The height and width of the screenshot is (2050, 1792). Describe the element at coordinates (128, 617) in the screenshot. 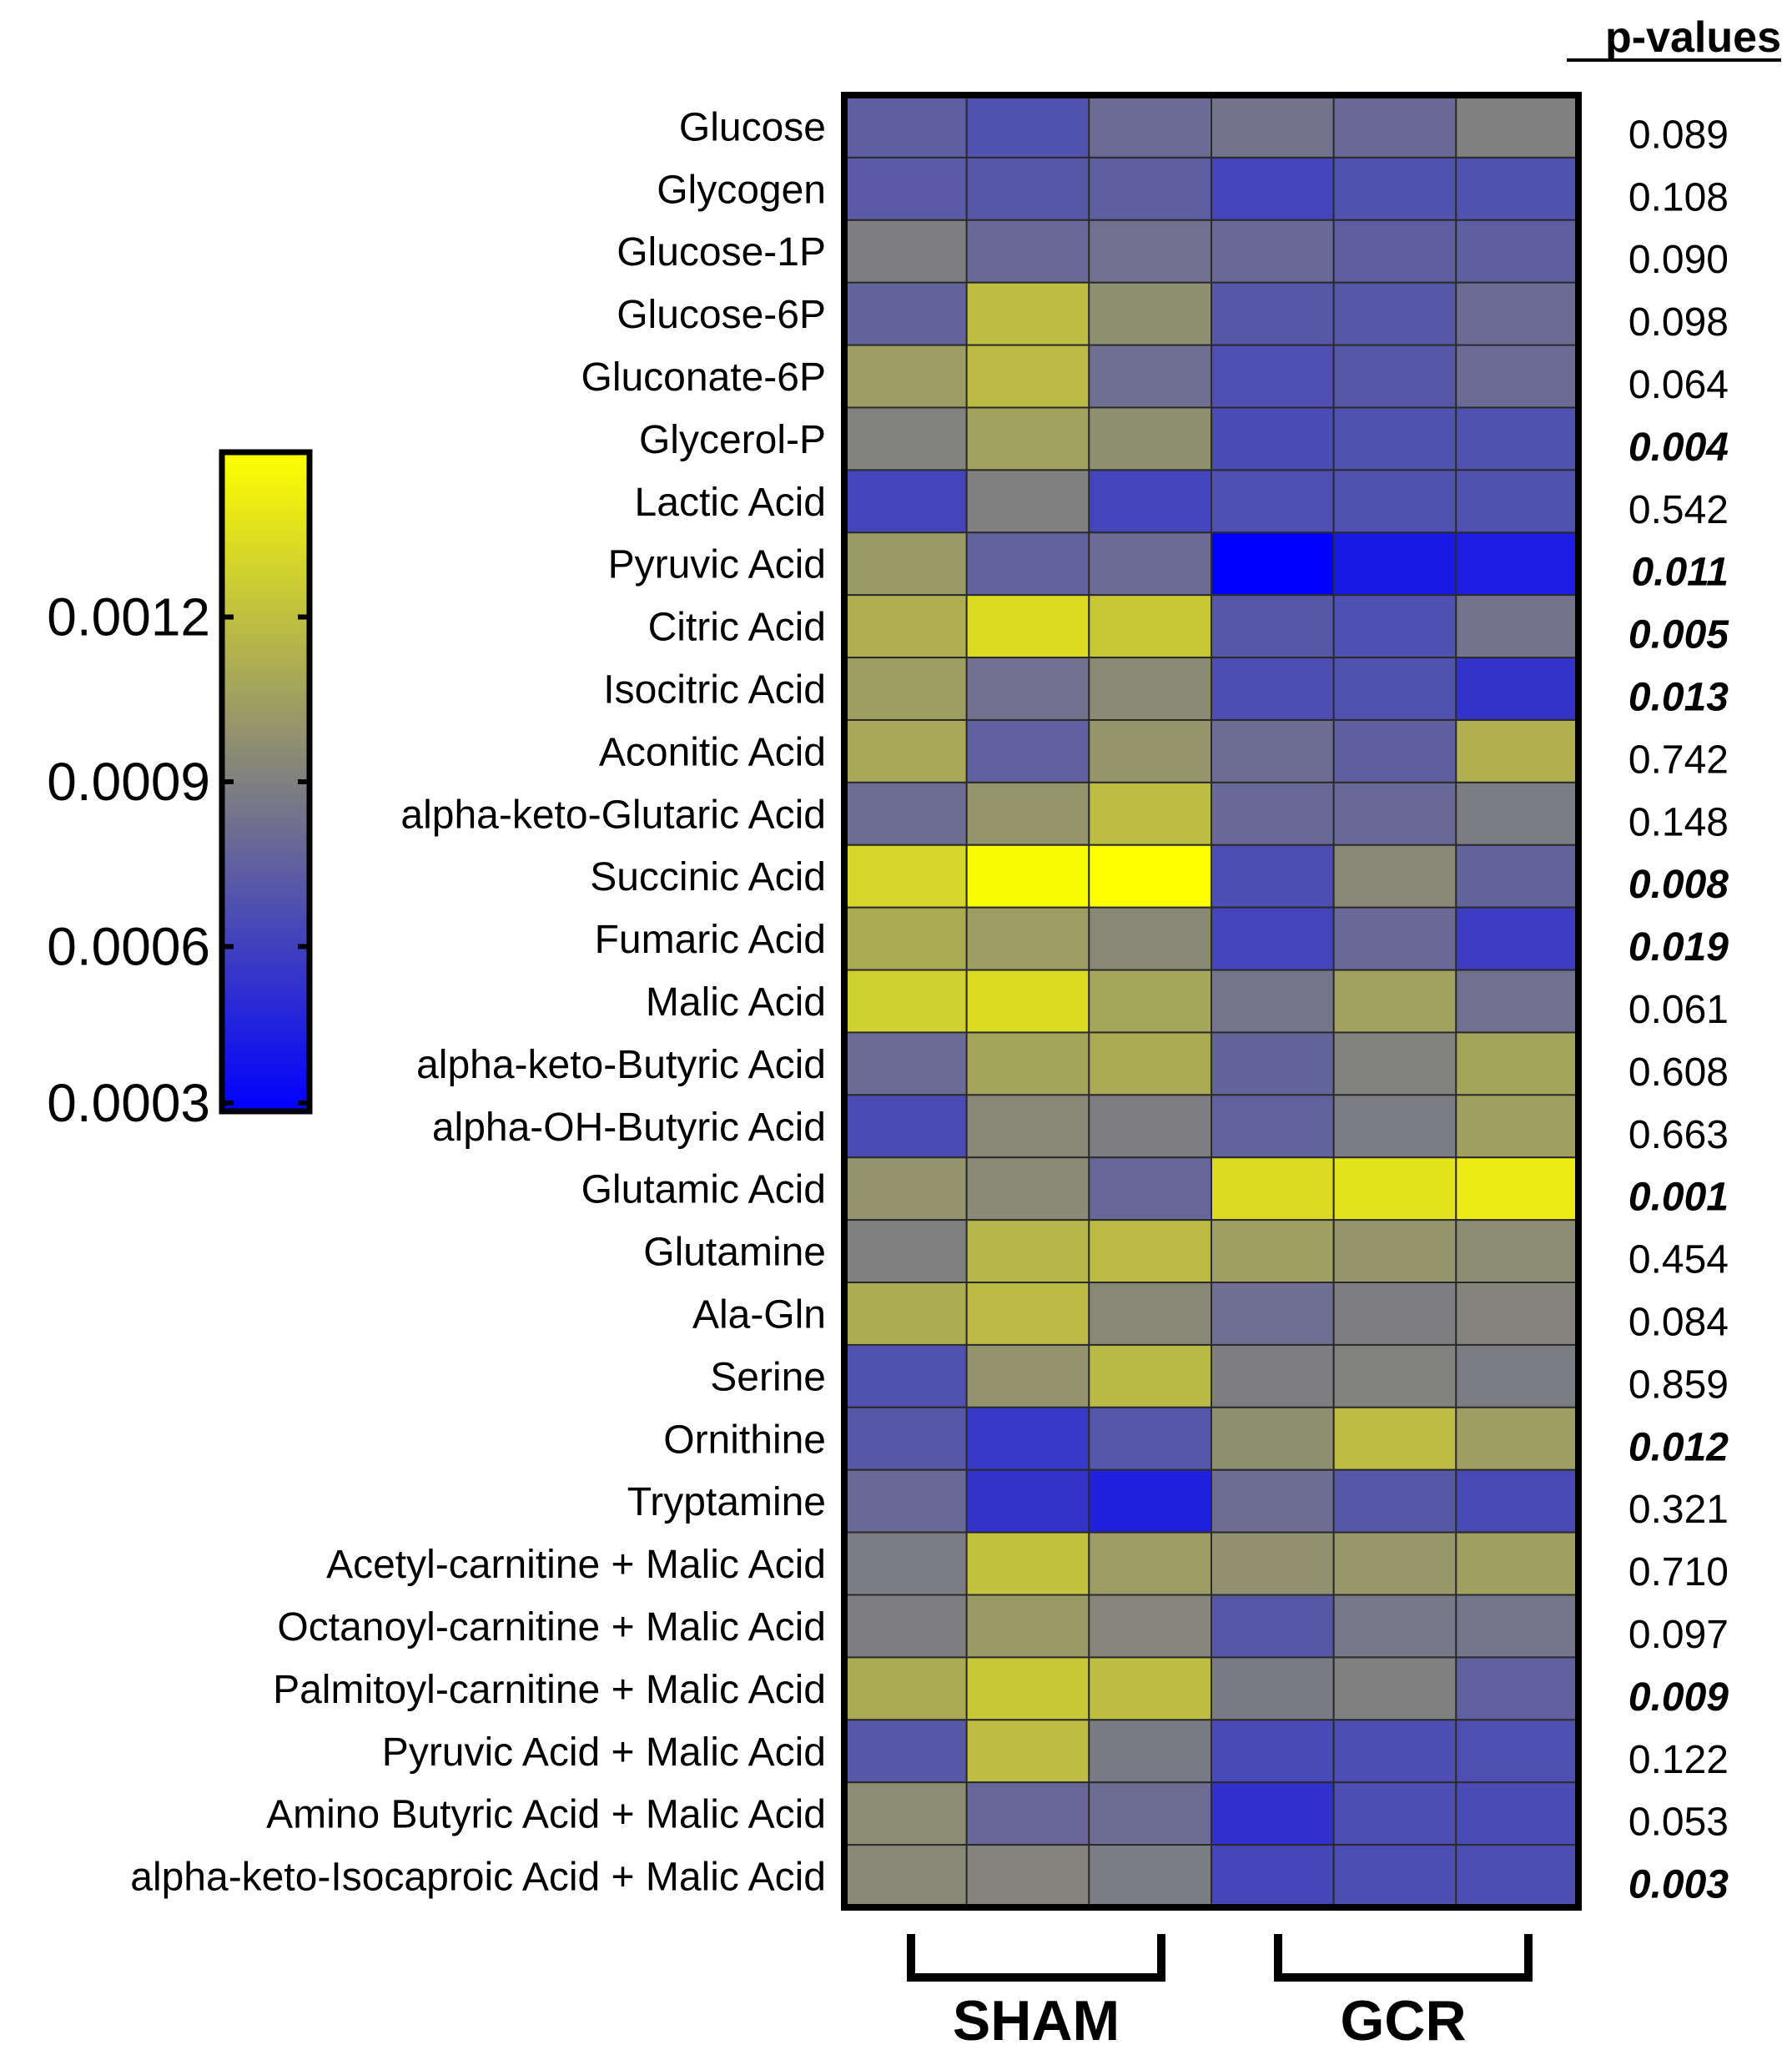

I see `colorbar-tick-label: 0.0012` at that location.